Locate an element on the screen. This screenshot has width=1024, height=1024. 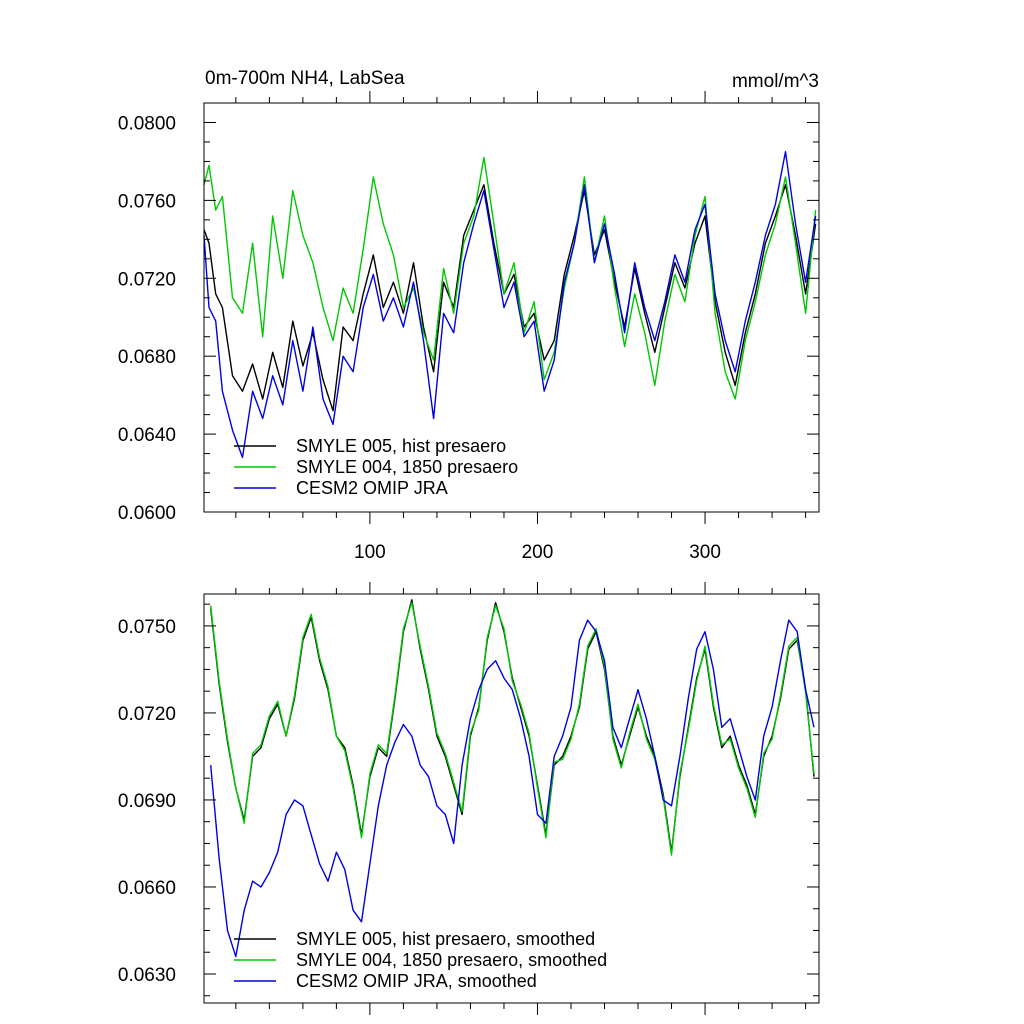
smoothed-legend-label-0: SMYLE 005, hist presaero, smoothed is located at coordinates (445, 939).